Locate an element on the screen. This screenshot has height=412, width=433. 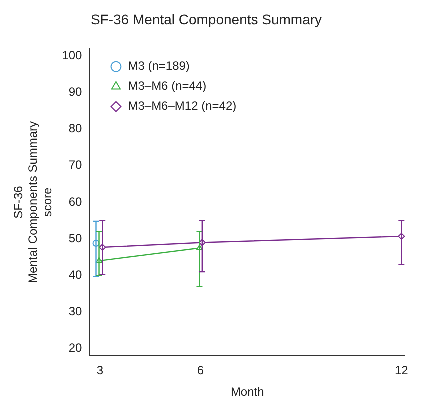
y-tick-label: 60 is located at coordinates (75, 201).